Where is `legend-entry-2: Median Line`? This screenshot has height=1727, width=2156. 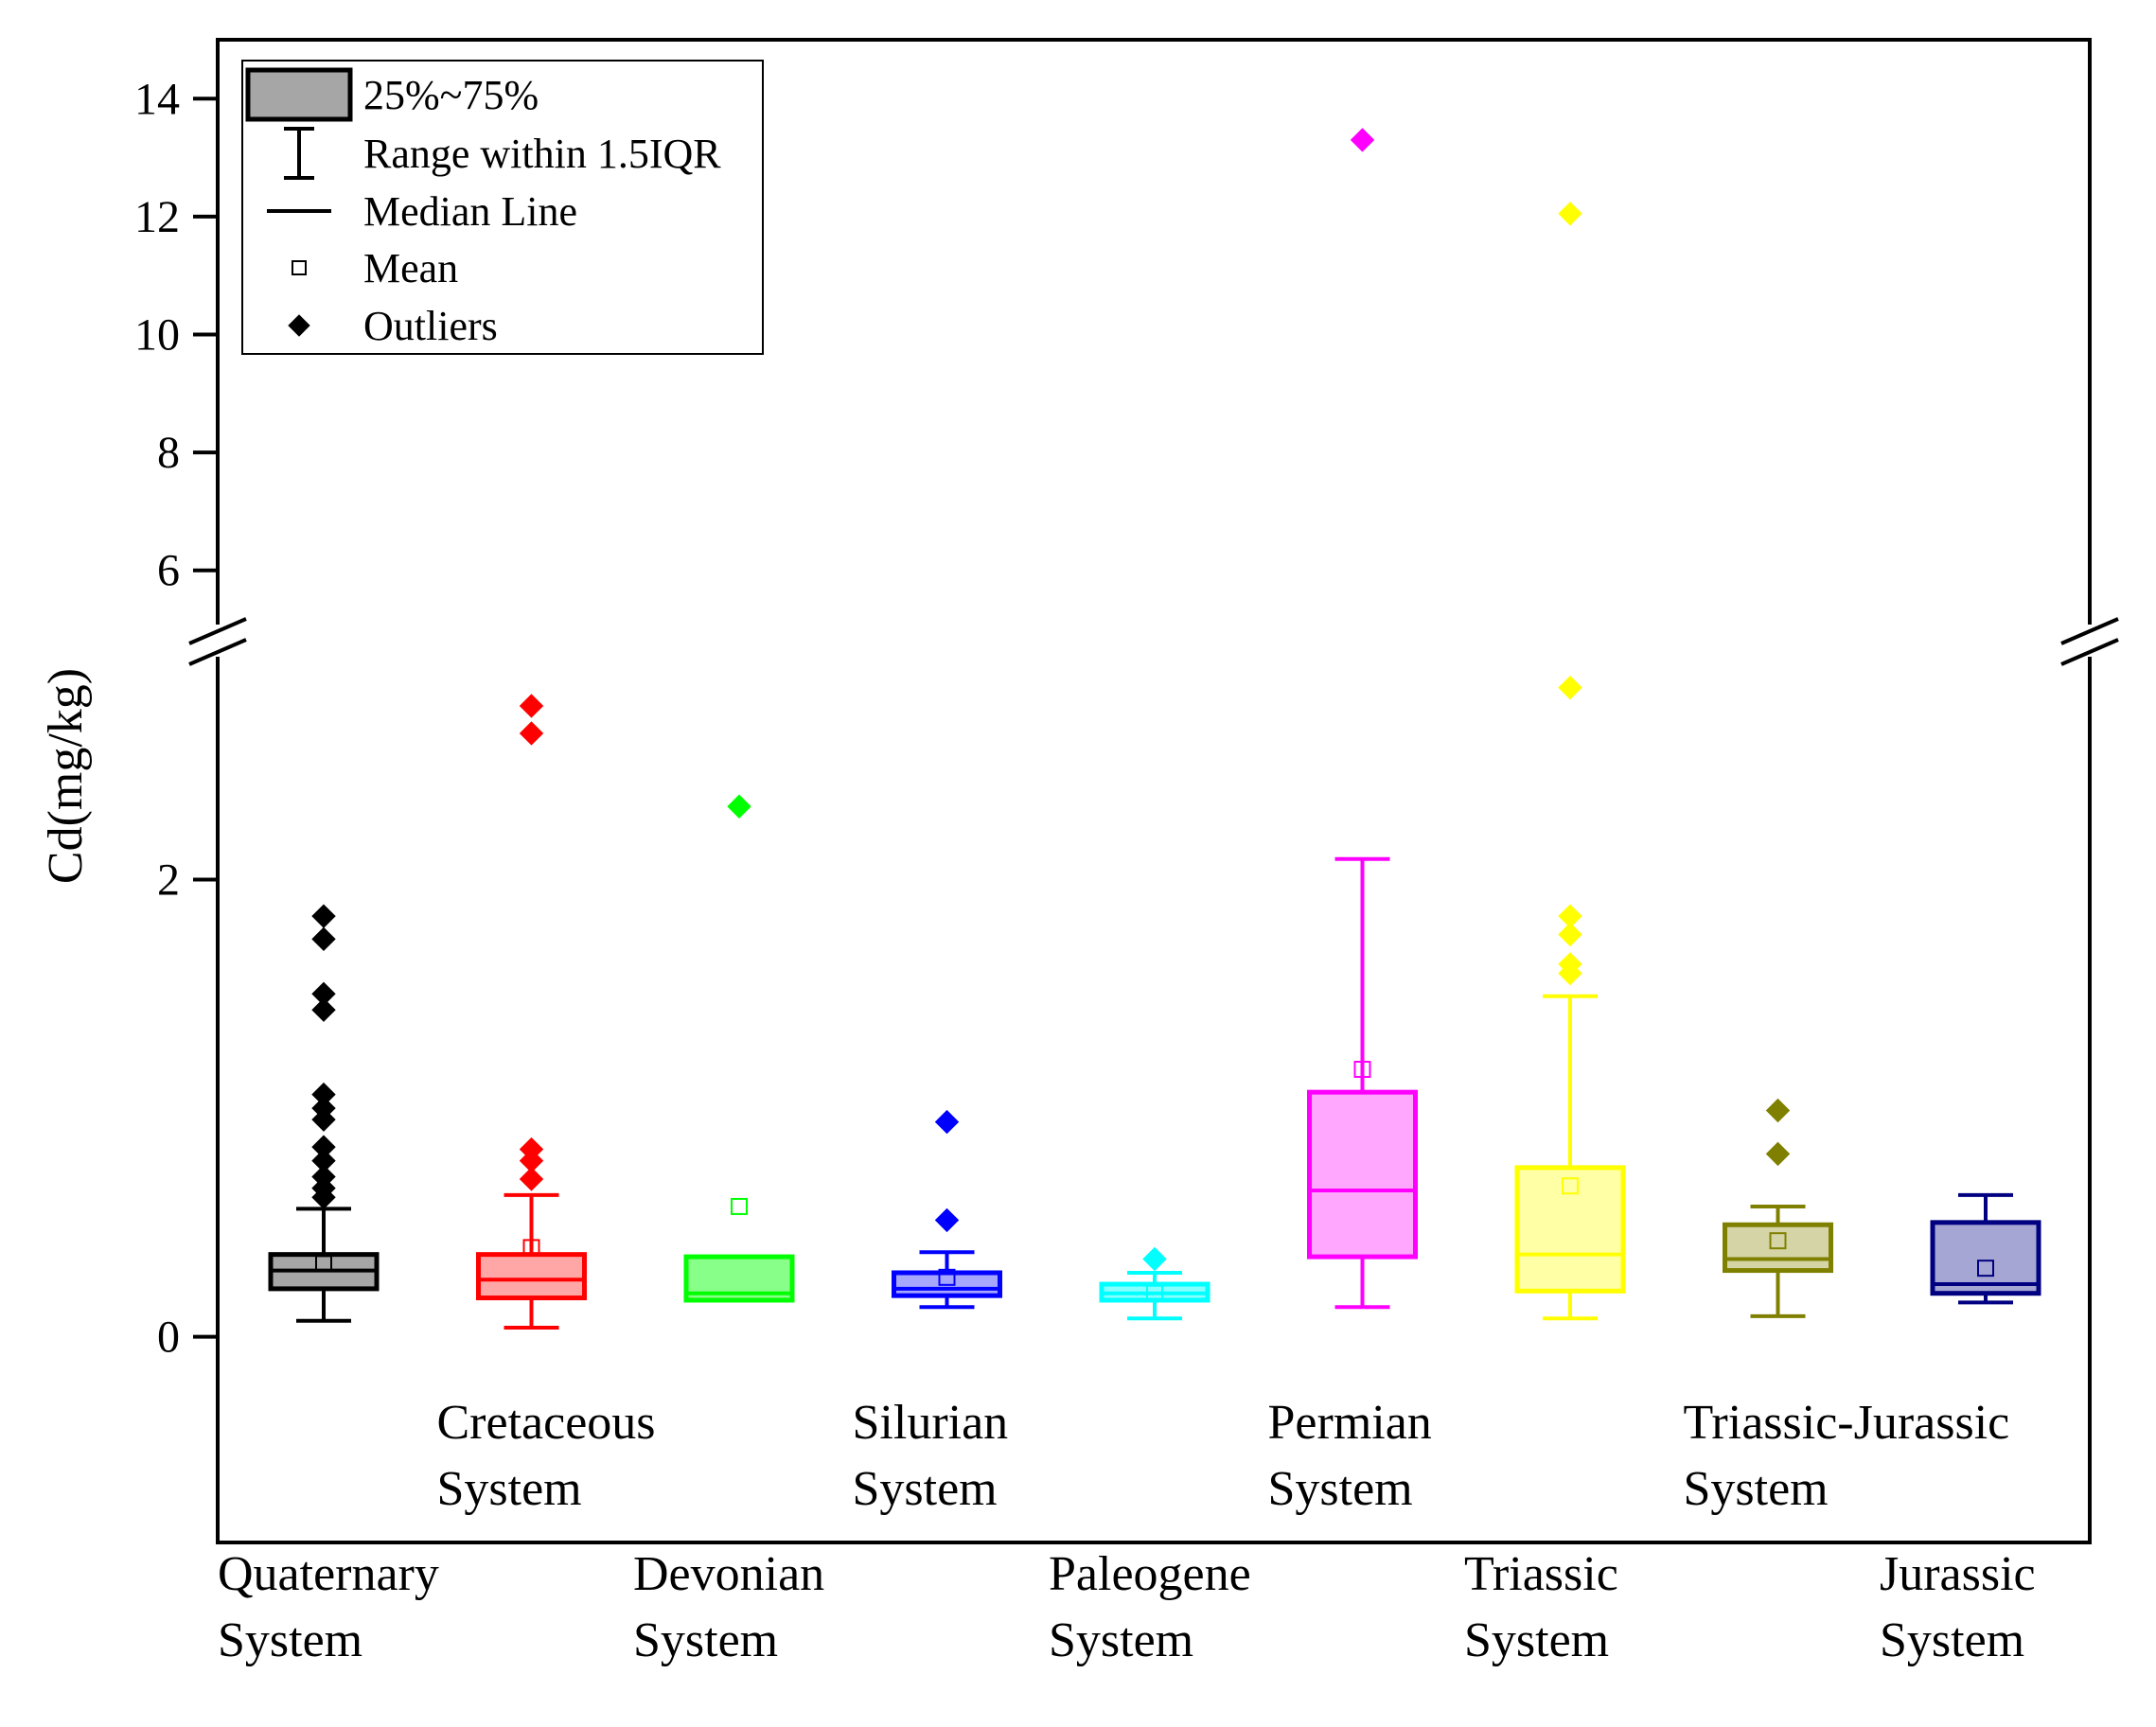
legend-entry-2: Median Line is located at coordinates (470, 211).